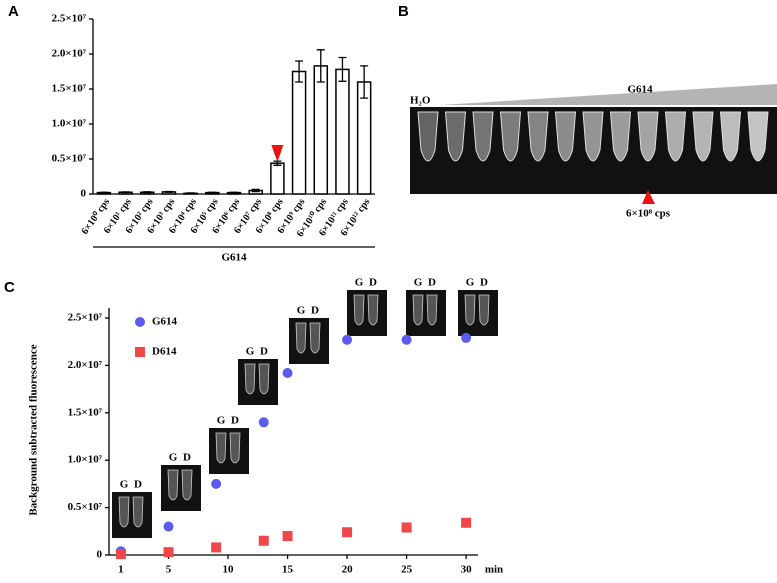  Describe the element at coordinates (13, 11) in the screenshot. I see `panel-label: A` at that location.